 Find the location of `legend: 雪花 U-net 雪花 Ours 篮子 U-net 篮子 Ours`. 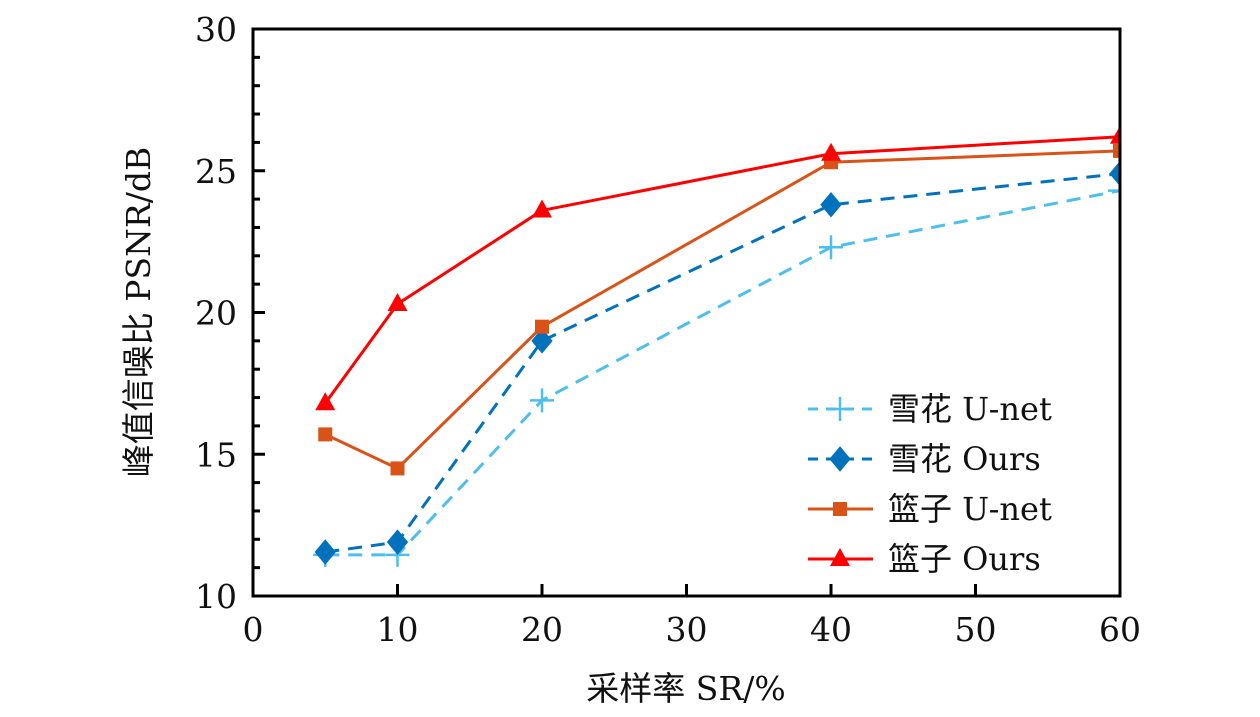

legend: 雪花 U-net 雪花 Ours 篮子 U-net 篮子 Ours is located at coordinates (930, 484).